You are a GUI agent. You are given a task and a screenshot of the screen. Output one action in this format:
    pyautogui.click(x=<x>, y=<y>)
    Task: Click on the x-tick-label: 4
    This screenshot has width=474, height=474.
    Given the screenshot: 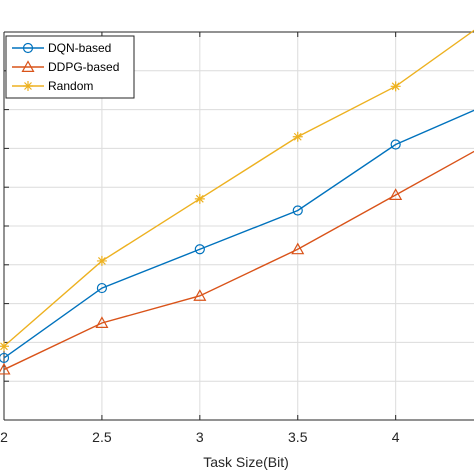 What is the action you would take?
    pyautogui.click(x=396, y=437)
    